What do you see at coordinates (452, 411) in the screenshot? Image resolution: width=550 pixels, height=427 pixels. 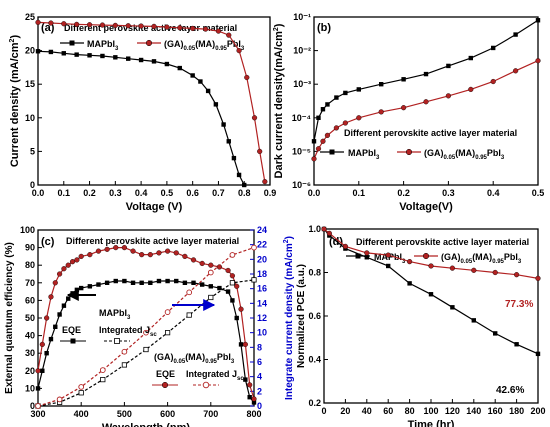 I see `panel-d-x-tick-label: 120` at bounding box center [452, 411].